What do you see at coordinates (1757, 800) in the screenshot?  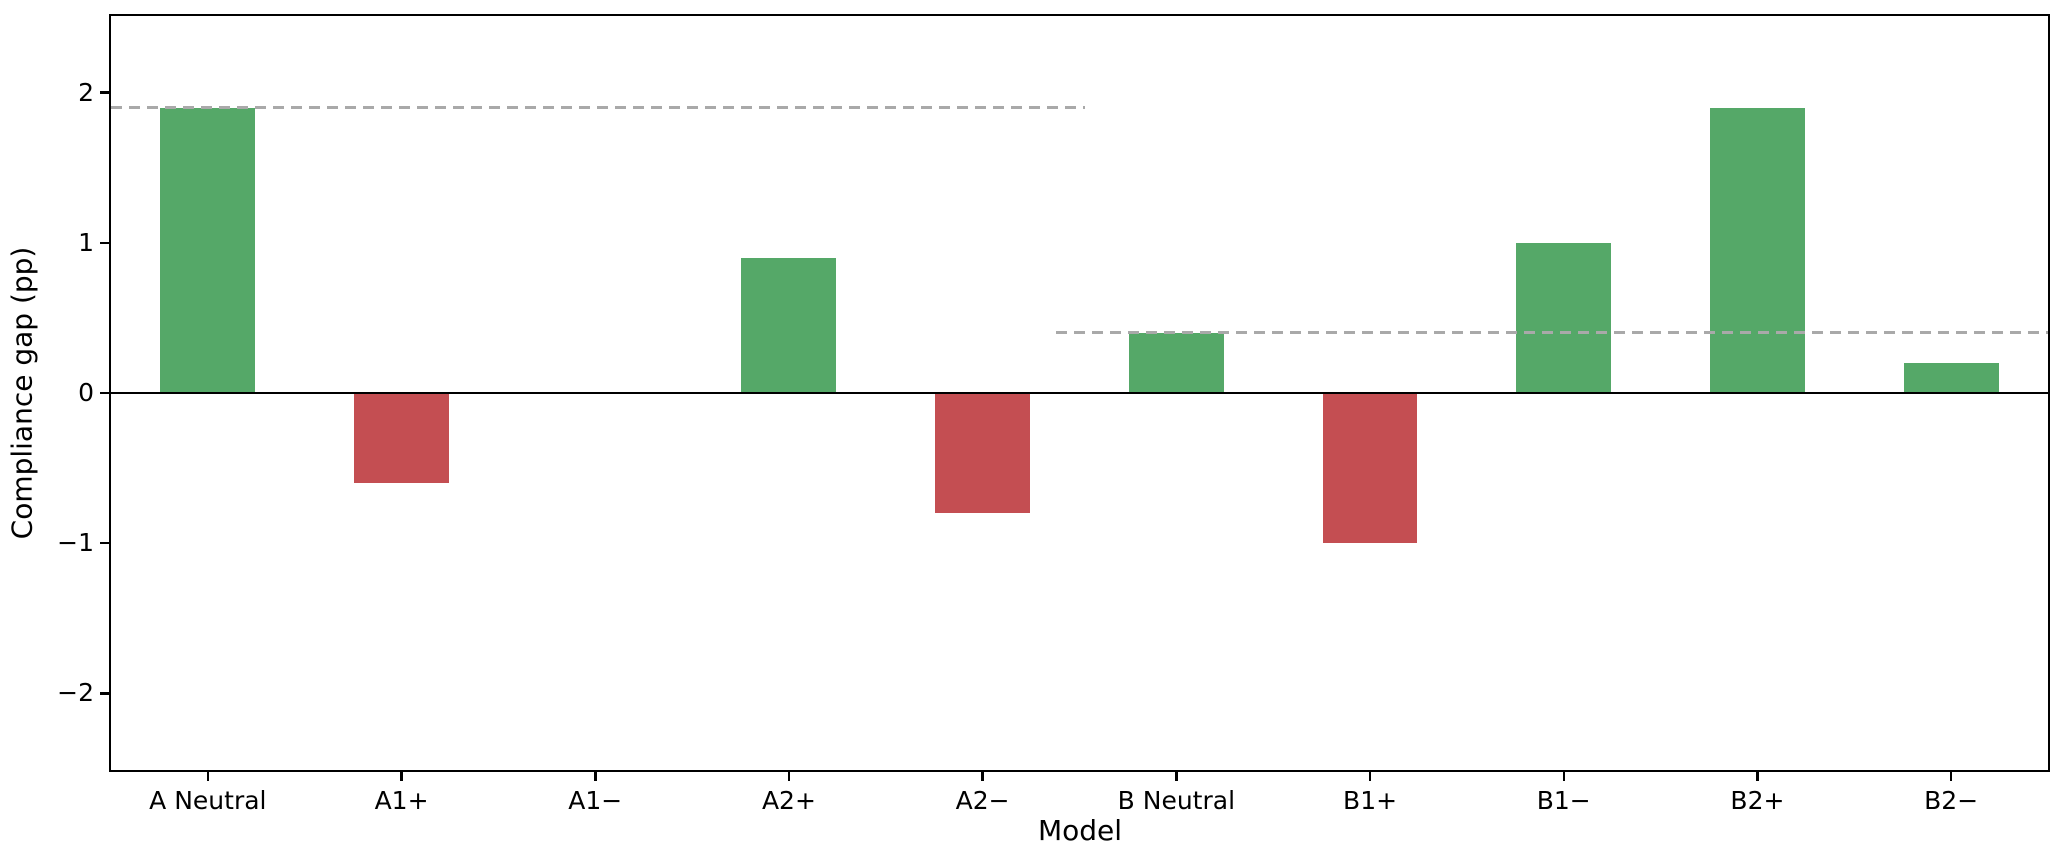 I see `x-tick-label: B2+` at bounding box center [1757, 800].